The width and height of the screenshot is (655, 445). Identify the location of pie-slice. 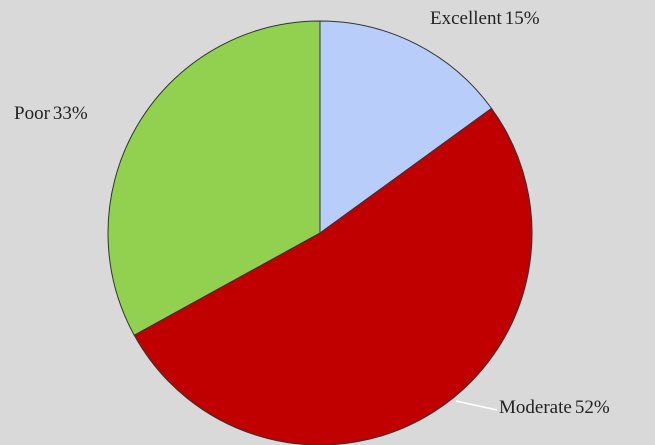
(406, 127).